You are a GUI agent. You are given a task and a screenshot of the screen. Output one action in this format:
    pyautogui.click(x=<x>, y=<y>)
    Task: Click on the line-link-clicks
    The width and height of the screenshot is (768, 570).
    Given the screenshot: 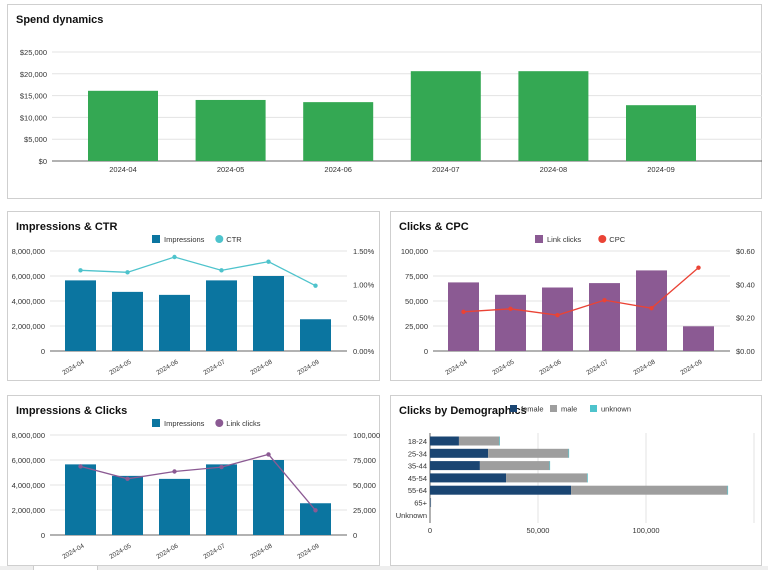 What is the action you would take?
    pyautogui.click(x=198, y=482)
    